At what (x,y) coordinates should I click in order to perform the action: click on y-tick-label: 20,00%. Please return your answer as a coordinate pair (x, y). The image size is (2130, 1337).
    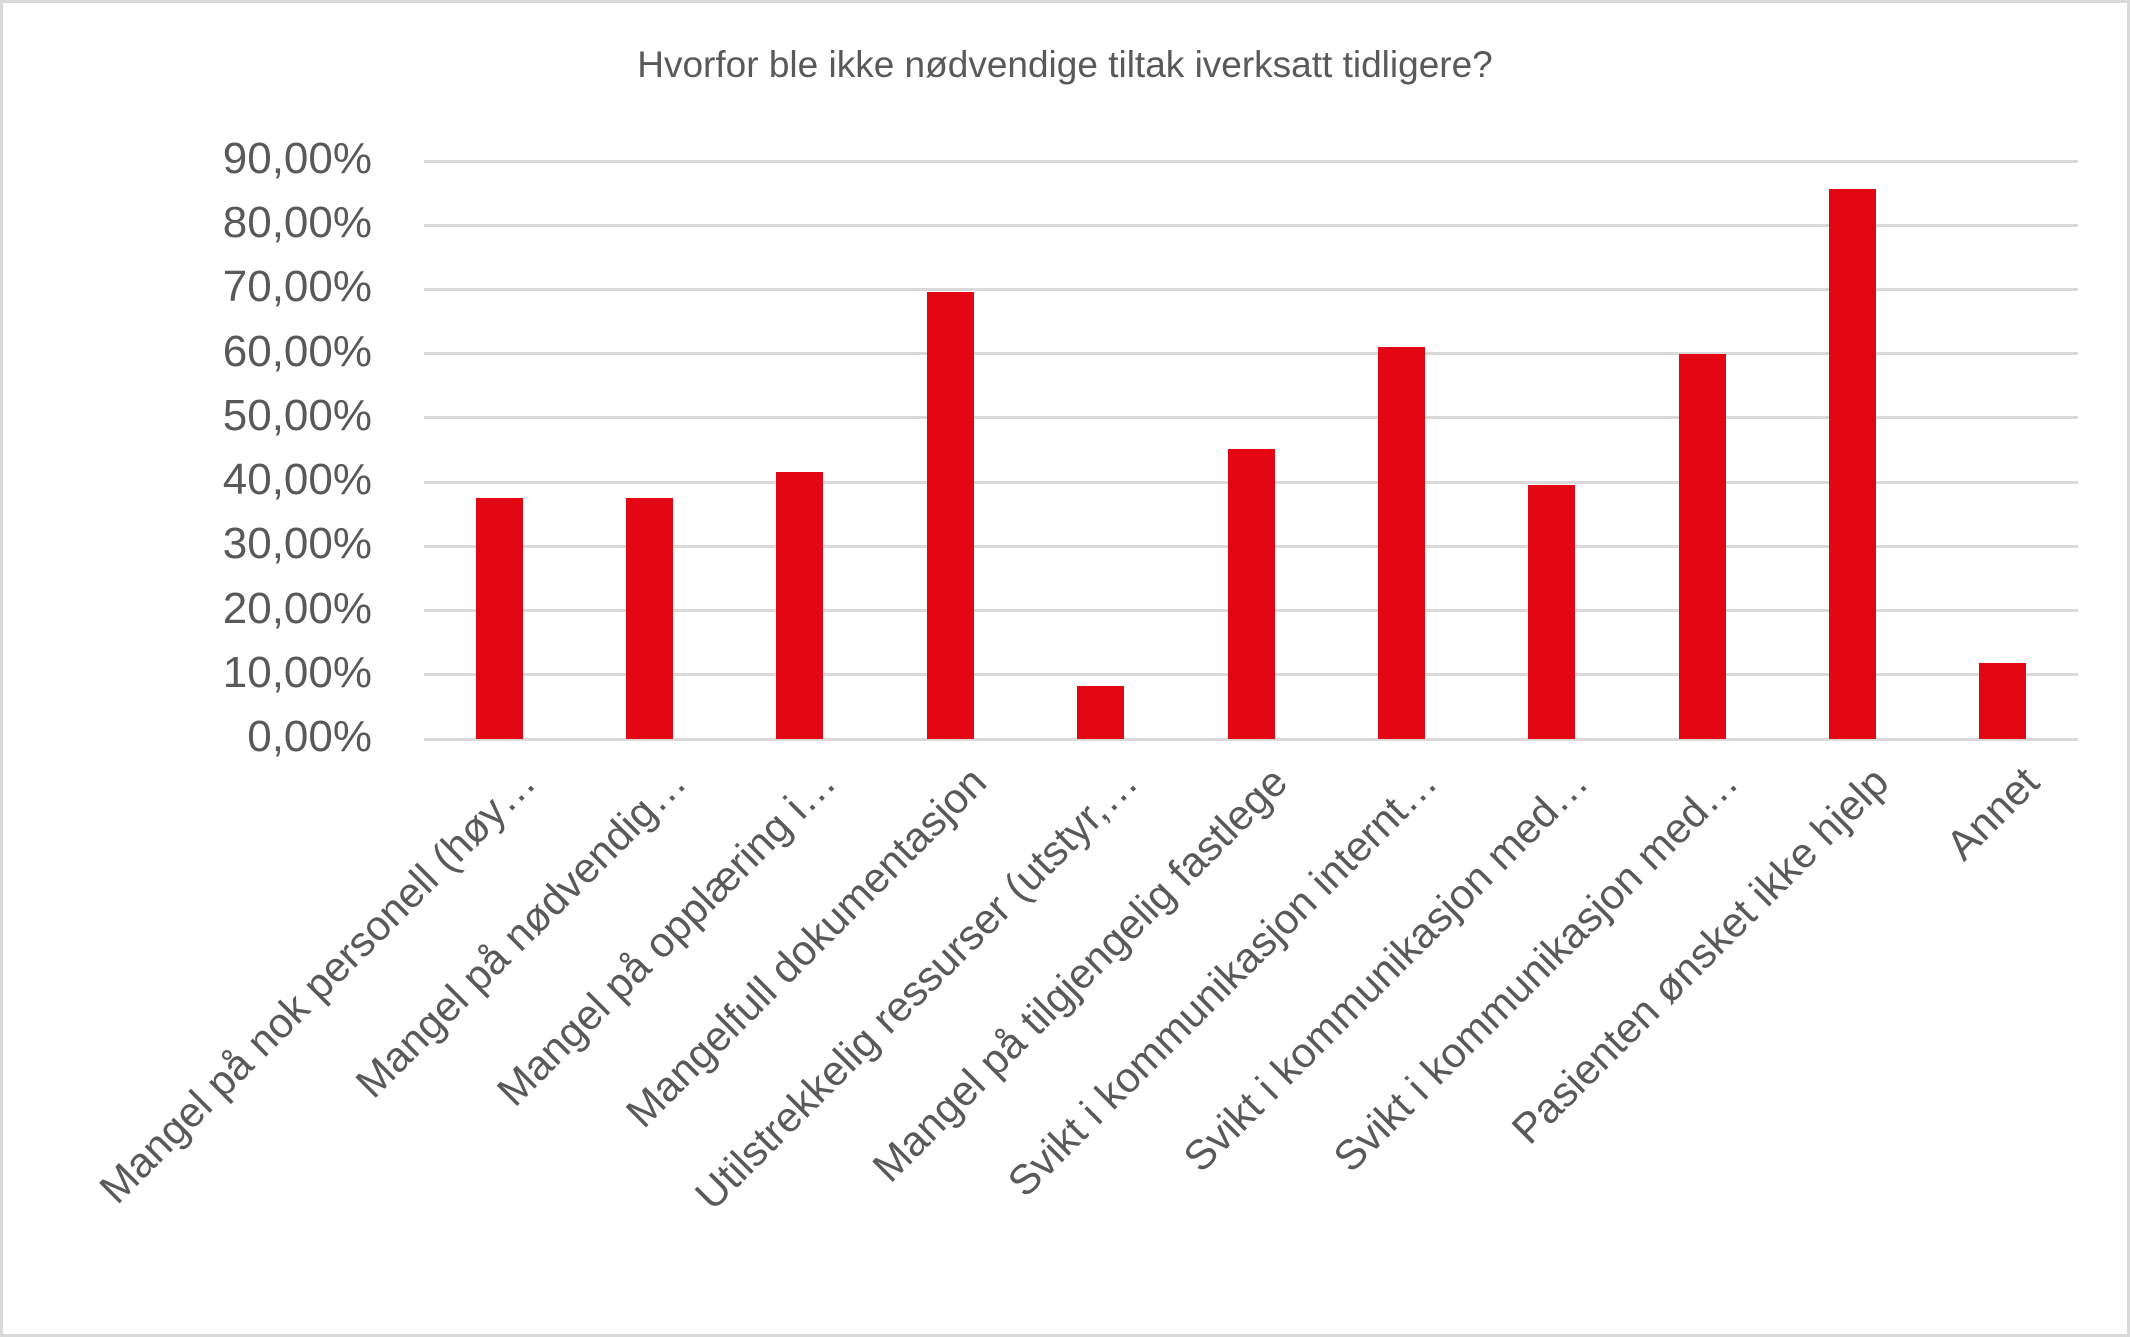
    Looking at the image, I should click on (297, 608).